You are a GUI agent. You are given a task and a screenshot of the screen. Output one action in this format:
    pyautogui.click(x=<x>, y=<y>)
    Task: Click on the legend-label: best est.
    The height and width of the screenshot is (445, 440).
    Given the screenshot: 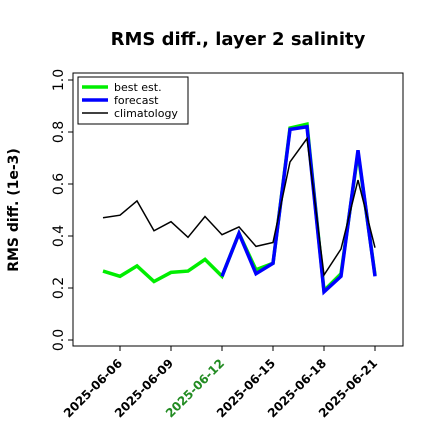 What is the action you would take?
    pyautogui.click(x=138, y=87)
    